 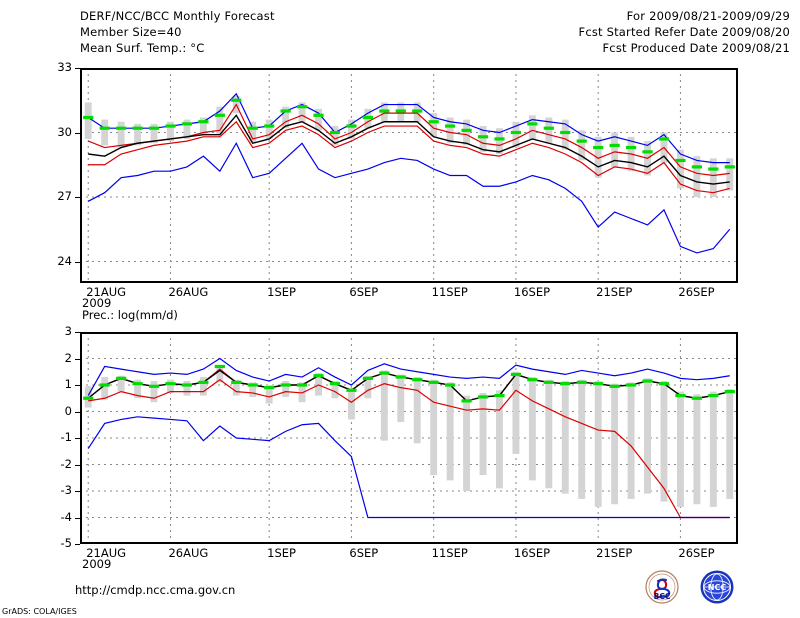 I want to click on temperature-y-tick-label: 30, so click(x=64, y=131).